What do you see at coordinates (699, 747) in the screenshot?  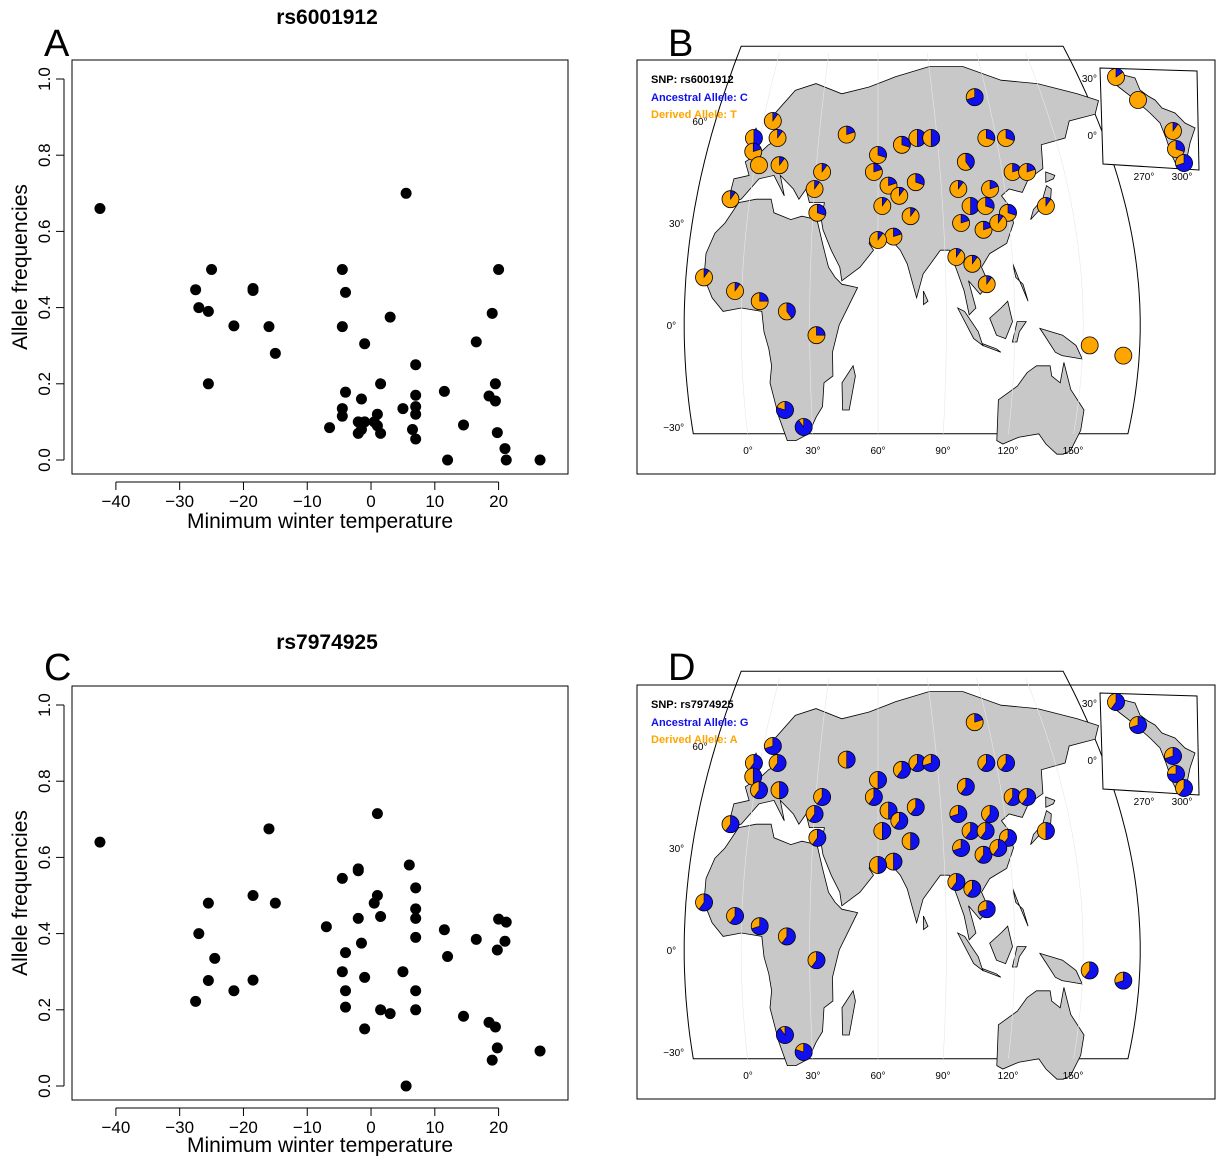 I see `map-lat-label: 60°` at bounding box center [699, 747].